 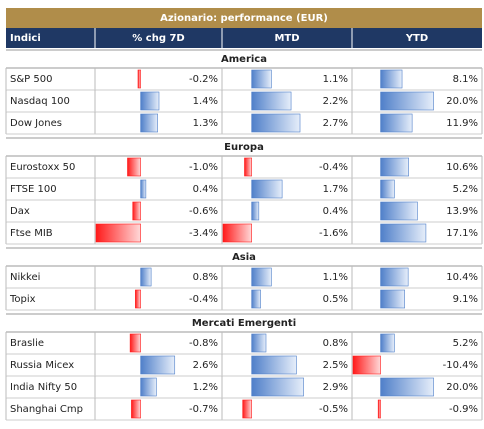 What do you see at coordinates (244, 257) in the screenshot?
I see `group-name: Asia` at bounding box center [244, 257].